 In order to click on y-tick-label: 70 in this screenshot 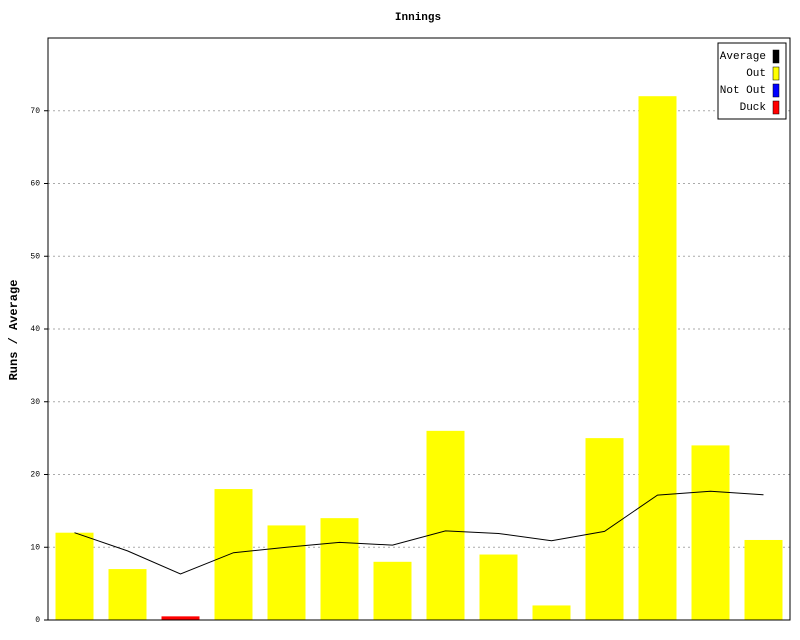, I will do `click(35, 111)`.